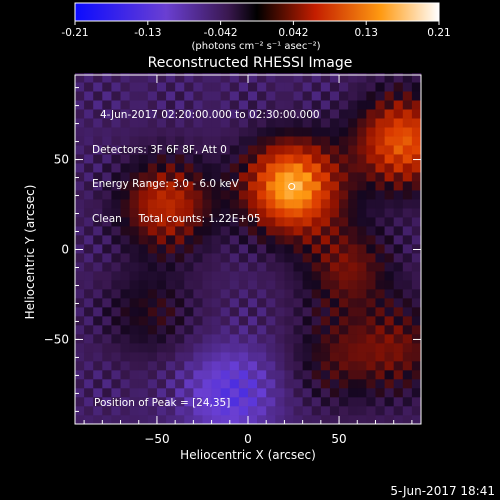  Describe the element at coordinates (221, 33) in the screenshot. I see `colorbar-tick-label: -0.042` at that location.